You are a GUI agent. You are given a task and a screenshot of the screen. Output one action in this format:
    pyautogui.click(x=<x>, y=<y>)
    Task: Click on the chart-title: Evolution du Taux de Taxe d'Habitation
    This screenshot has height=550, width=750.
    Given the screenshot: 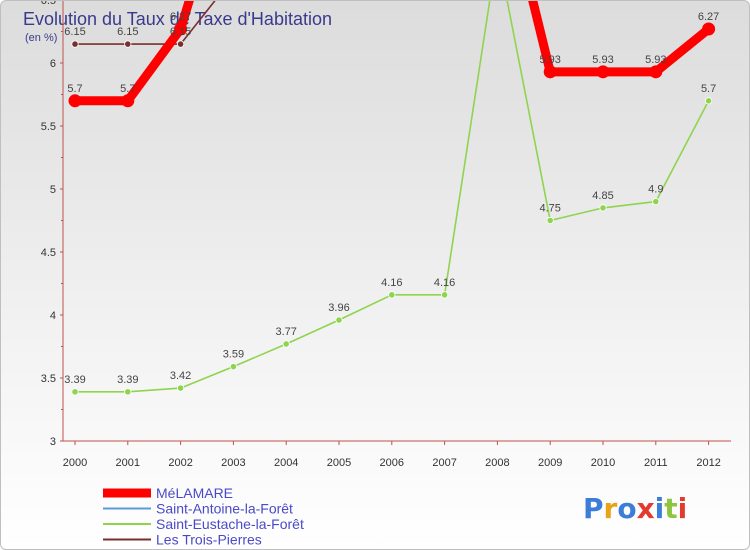 What is the action you would take?
    pyautogui.click(x=177, y=19)
    